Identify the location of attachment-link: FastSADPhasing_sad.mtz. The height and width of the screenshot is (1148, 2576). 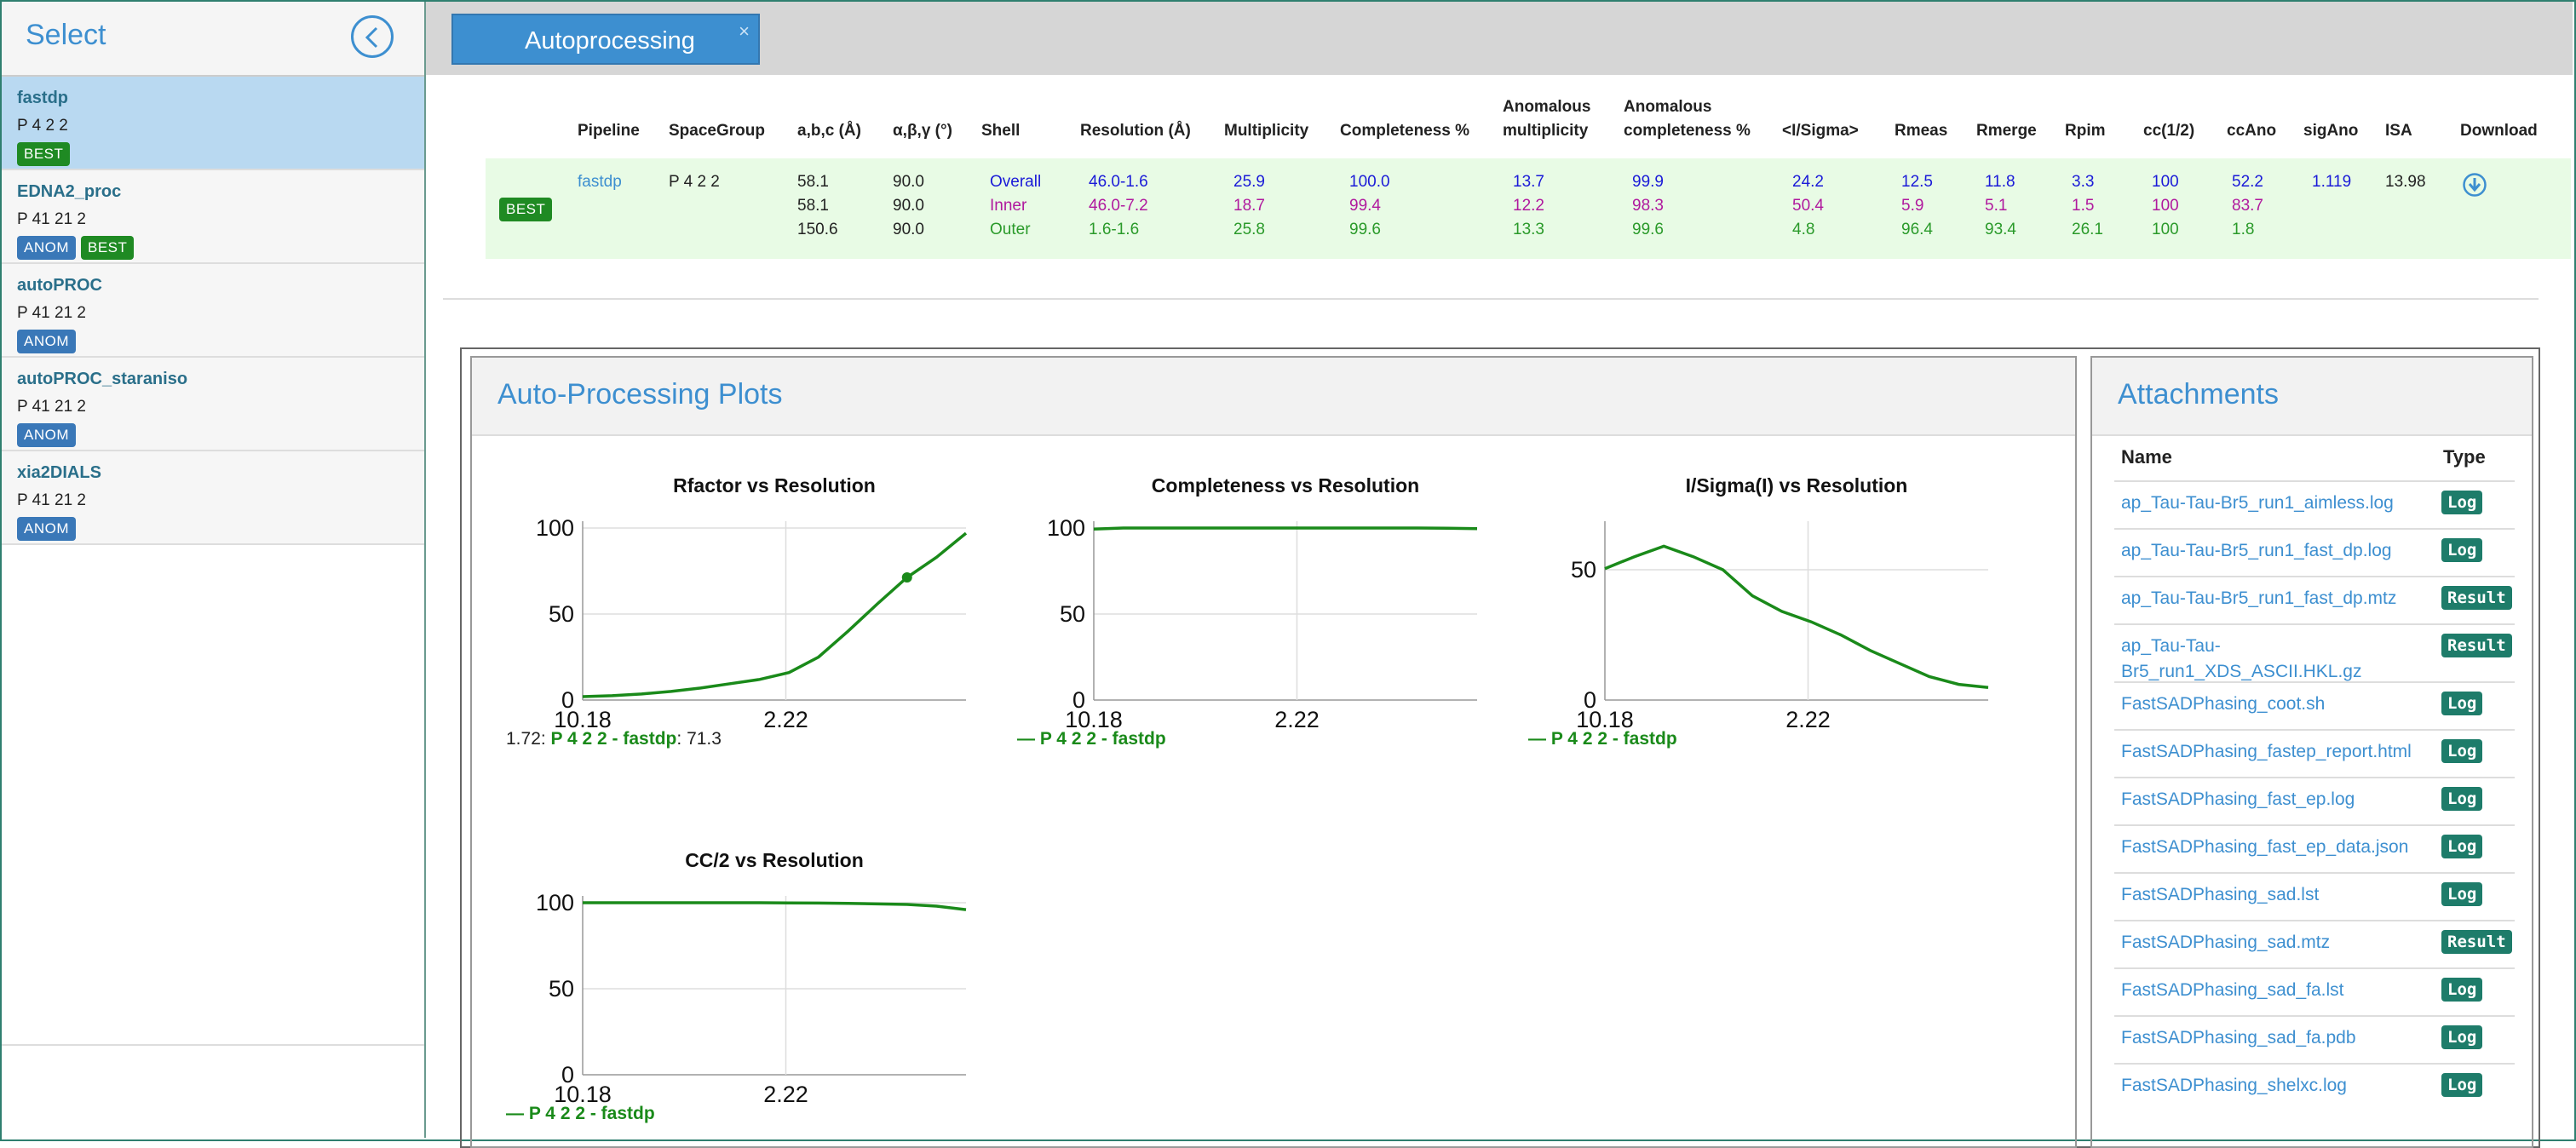
(2226, 942).